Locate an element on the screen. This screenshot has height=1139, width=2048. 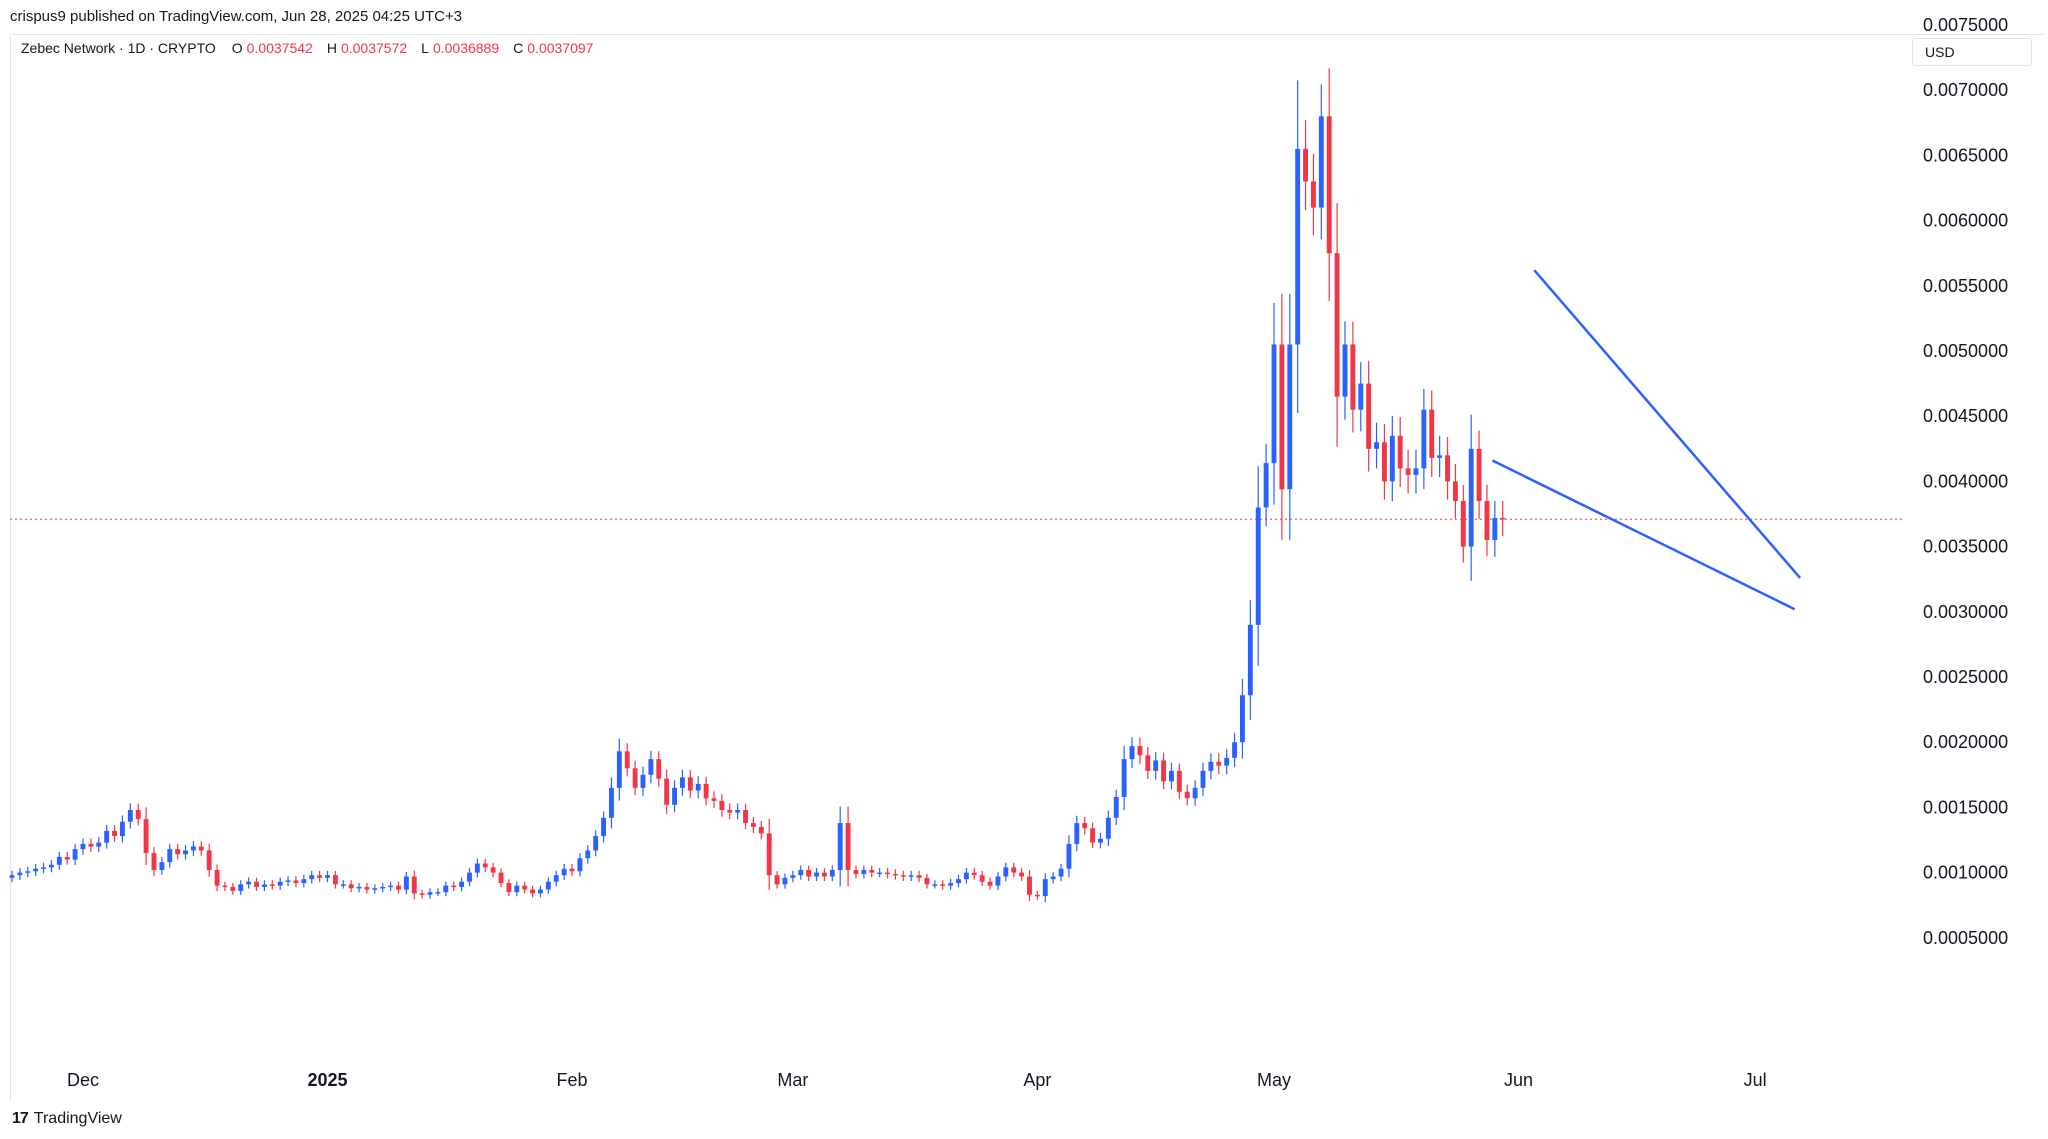
y-tick-label: 0.0010000 is located at coordinates (1965, 873).